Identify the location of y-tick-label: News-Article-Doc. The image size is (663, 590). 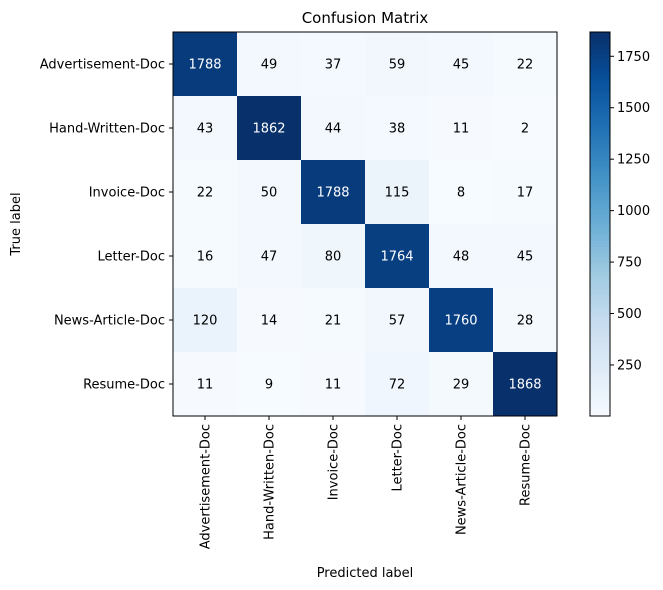
(109, 321).